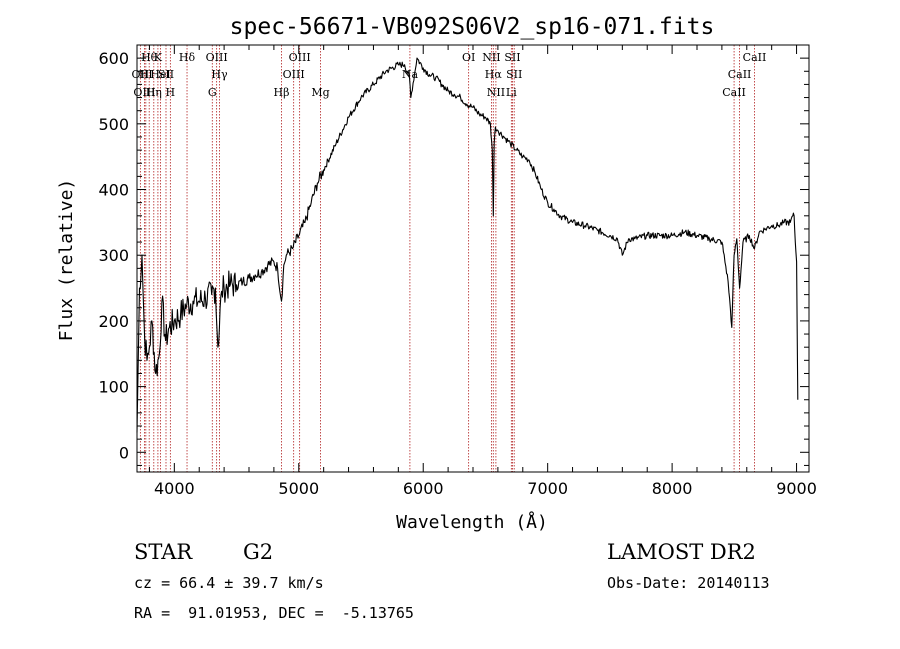 The width and height of the screenshot is (900, 649). Describe the element at coordinates (149, 57) in the screenshot. I see `line-label: Hθ` at that location.